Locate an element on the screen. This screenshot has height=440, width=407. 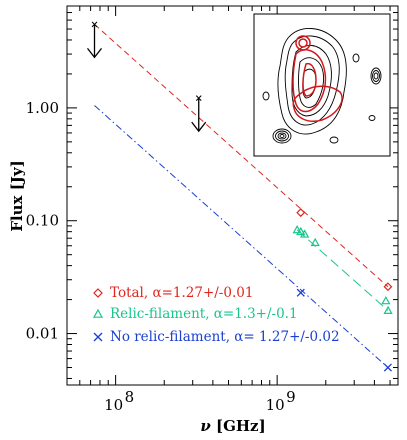
data-markers is located at coordinates (342, 290).